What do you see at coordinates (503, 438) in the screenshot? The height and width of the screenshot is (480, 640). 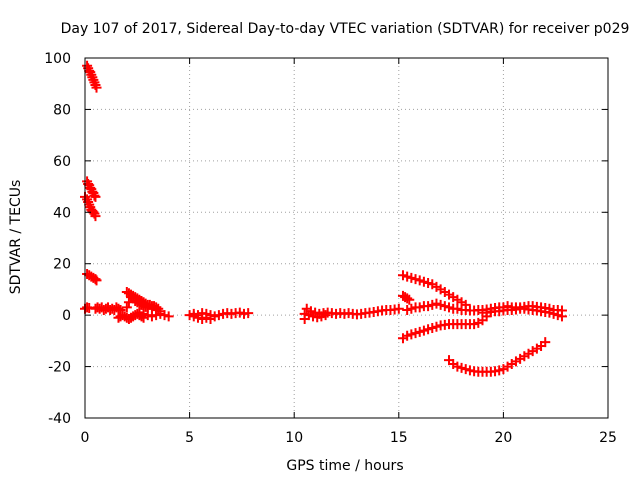 I see `x-tick-label-4: 20` at bounding box center [503, 438].